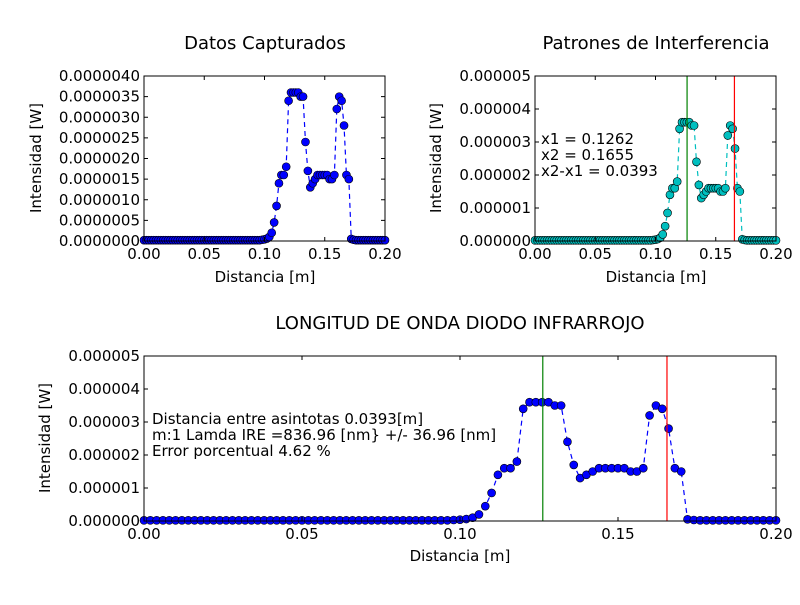  Describe the element at coordinates (99, 220) in the screenshot. I see `y-tick-label: 0.0000005` at that location.